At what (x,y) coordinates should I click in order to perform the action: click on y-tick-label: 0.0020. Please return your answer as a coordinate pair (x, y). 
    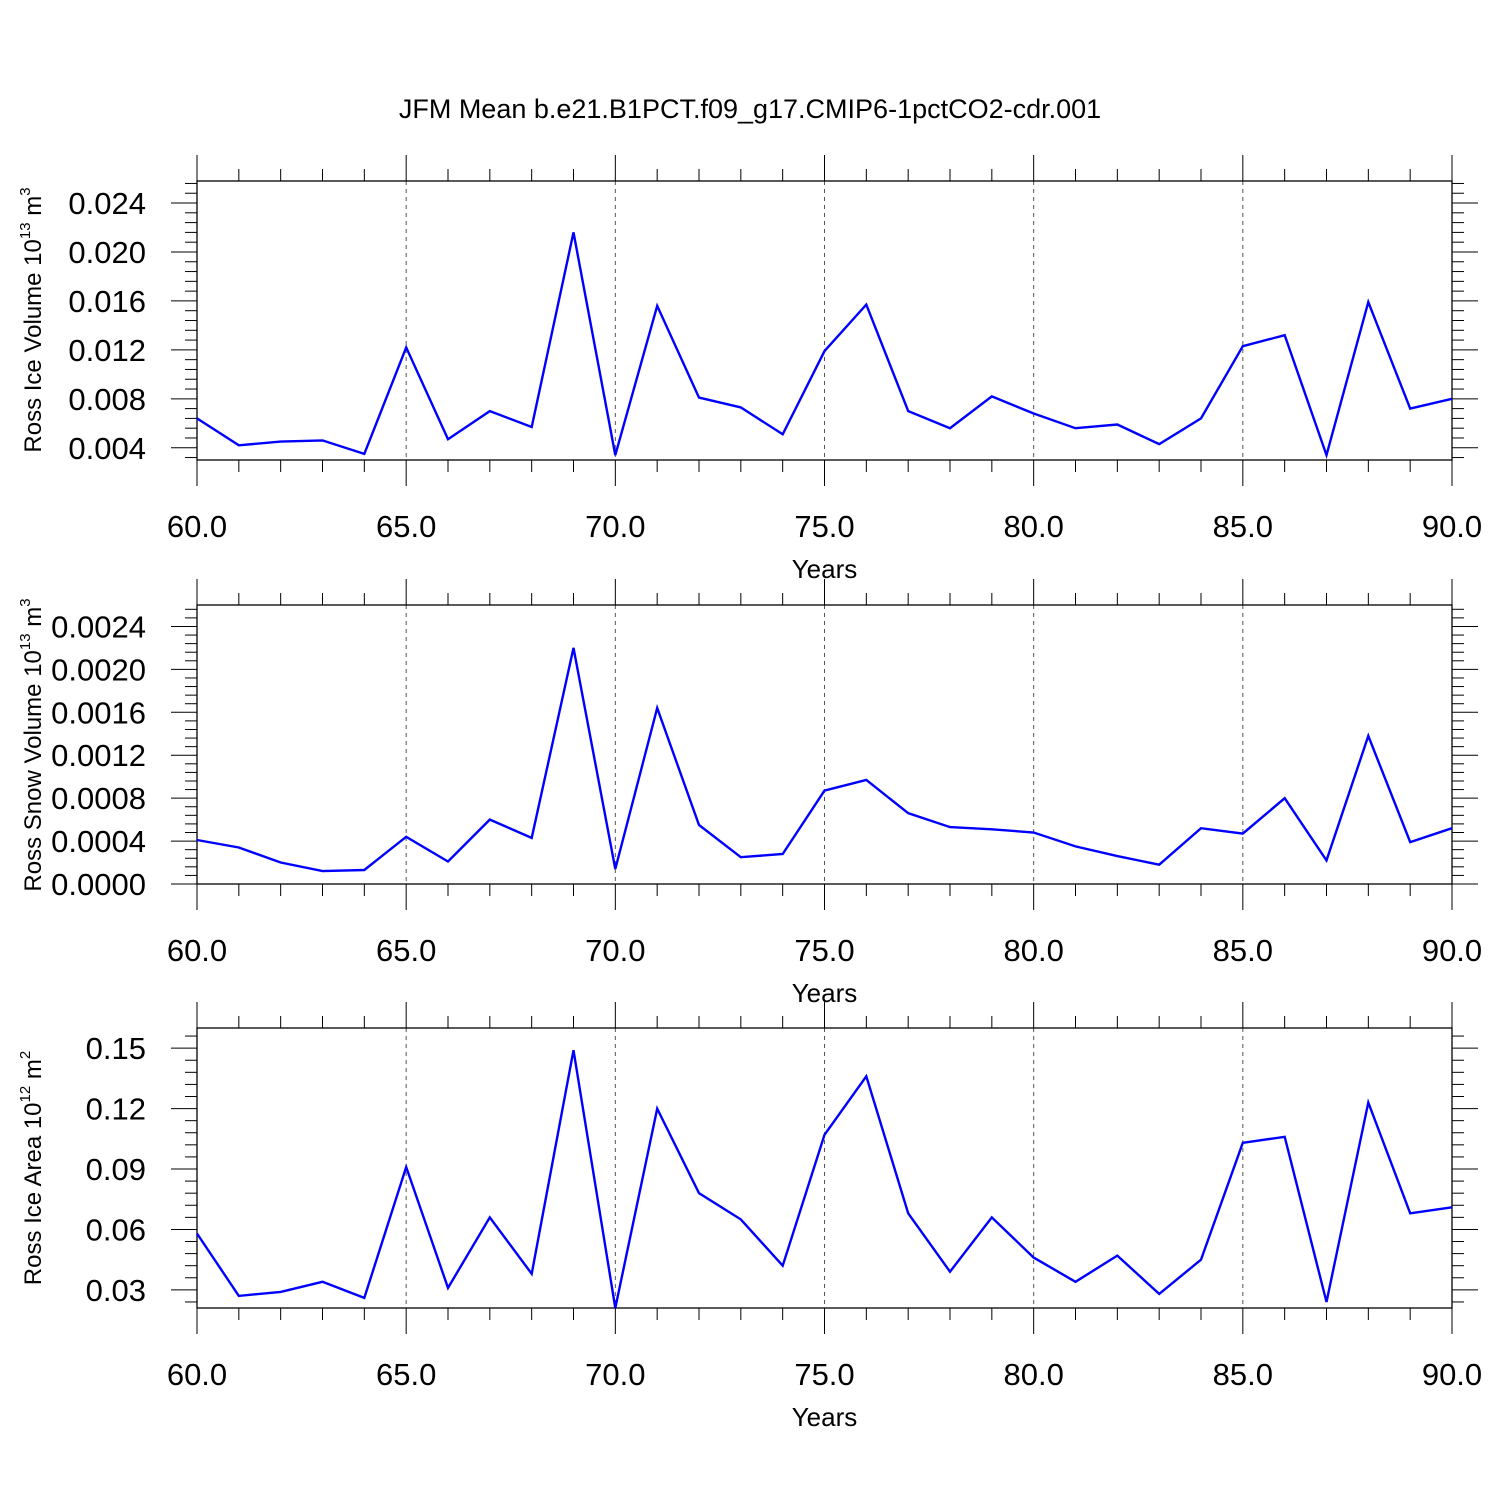
    Looking at the image, I should click on (98, 669).